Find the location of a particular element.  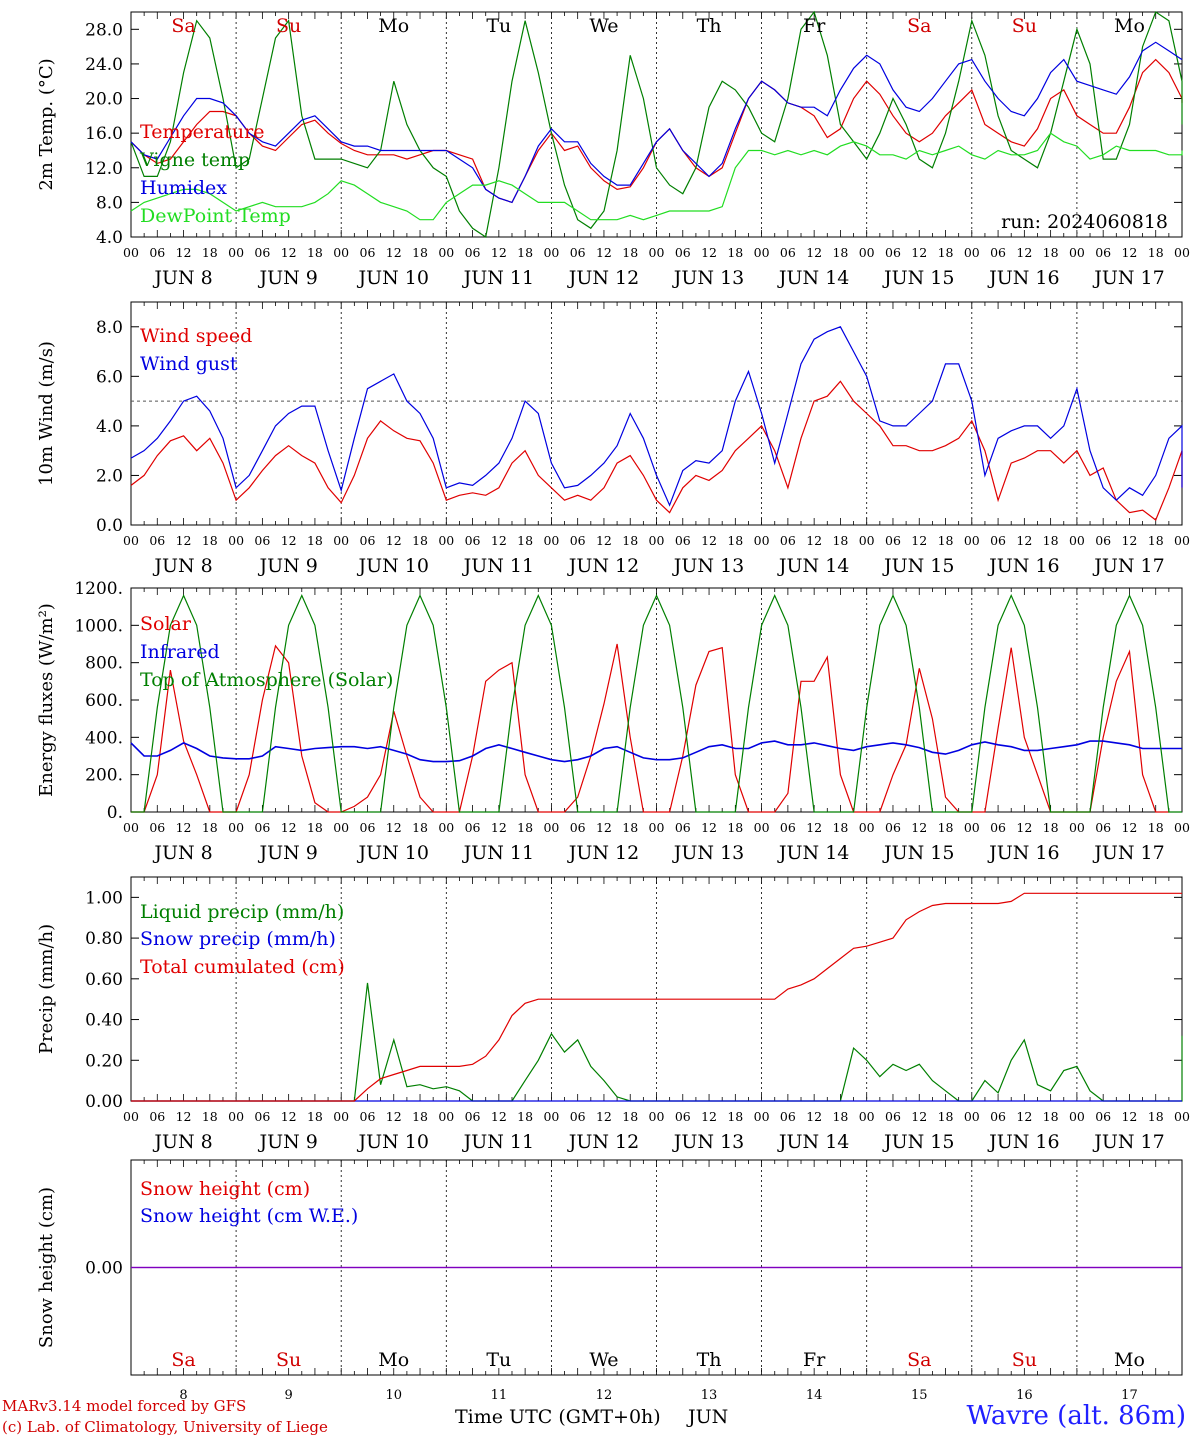

weekday-label: We is located at coordinates (603, 26).